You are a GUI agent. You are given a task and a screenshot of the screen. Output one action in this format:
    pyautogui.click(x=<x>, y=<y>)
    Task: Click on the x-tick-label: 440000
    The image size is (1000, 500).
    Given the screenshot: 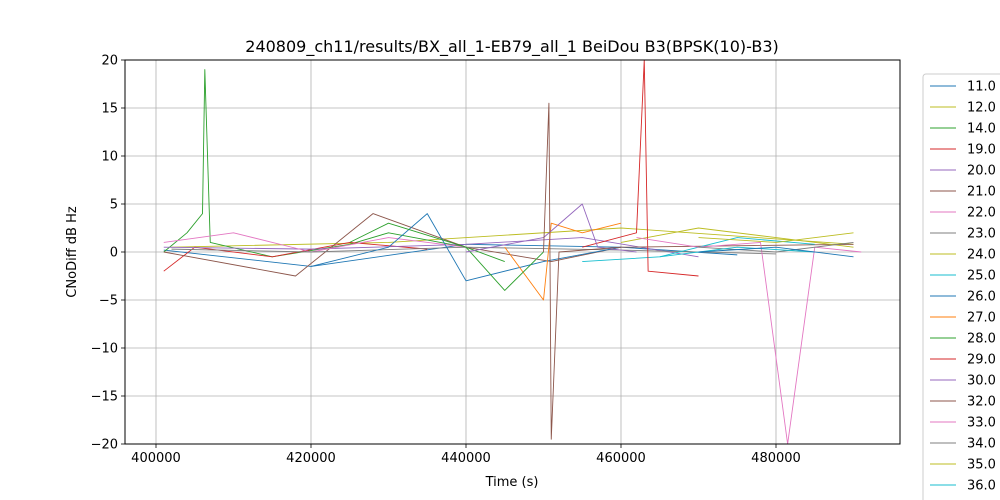 What is the action you would take?
    pyautogui.click(x=466, y=458)
    